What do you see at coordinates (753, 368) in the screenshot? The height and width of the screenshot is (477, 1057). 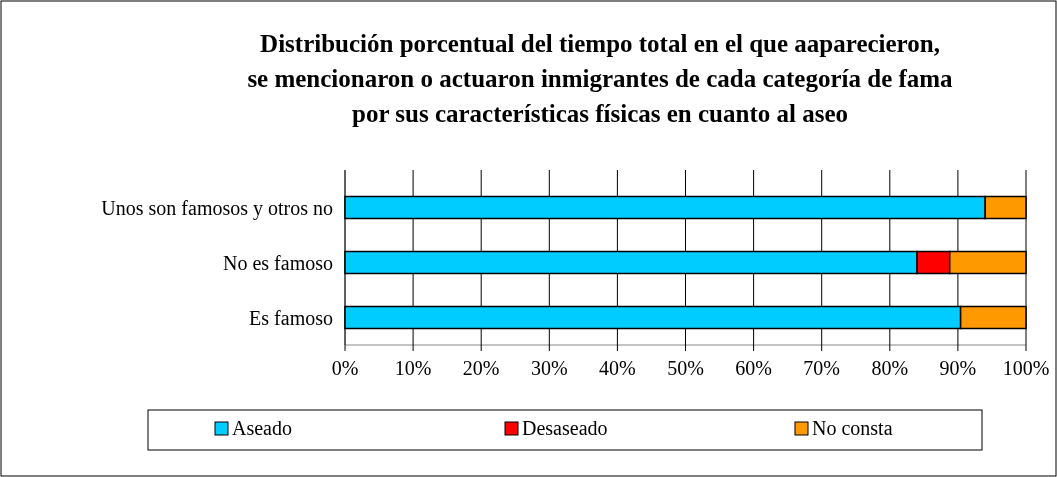 I see `x-tick-label: 60%` at bounding box center [753, 368].